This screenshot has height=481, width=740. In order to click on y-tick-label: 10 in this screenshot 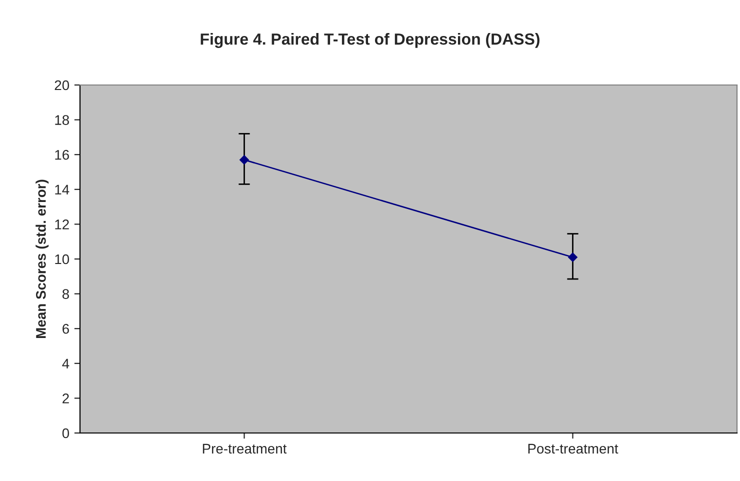, I will do `click(62, 259)`.